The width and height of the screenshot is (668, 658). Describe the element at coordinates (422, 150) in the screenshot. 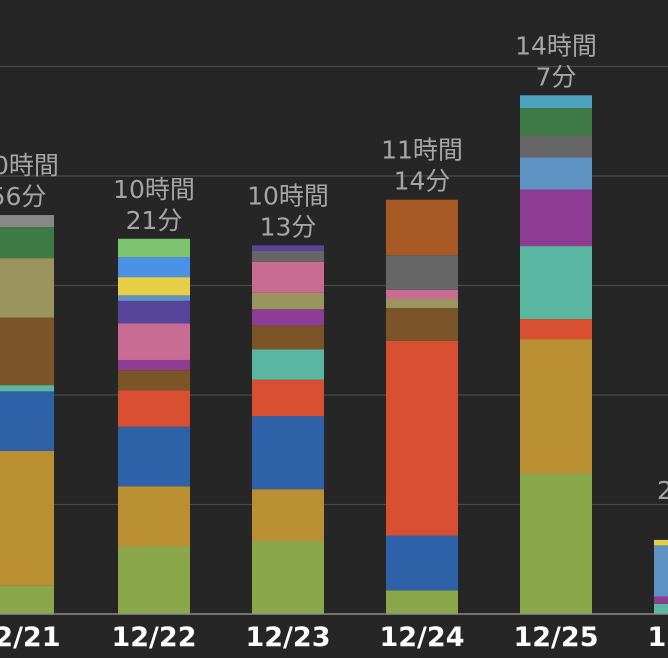

I see `bar-total-label: 11時間` at that location.